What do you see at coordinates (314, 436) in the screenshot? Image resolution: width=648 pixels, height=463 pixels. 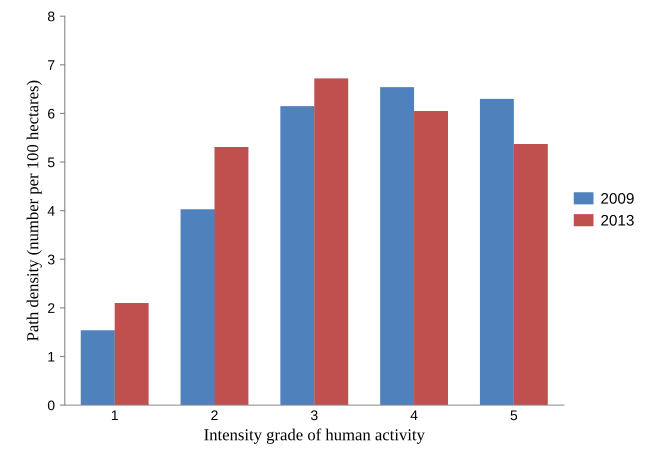 I see `x-axis-title: Intensity grade of human activity` at bounding box center [314, 436].